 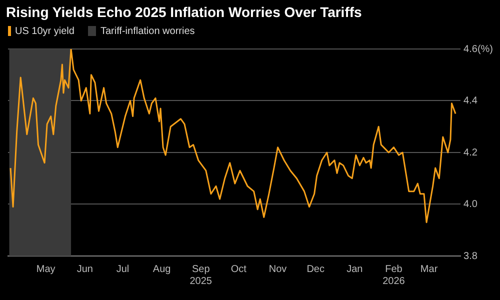 What do you see at coordinates (429, 269) in the screenshot?
I see `x-tick-label: Mar` at bounding box center [429, 269].